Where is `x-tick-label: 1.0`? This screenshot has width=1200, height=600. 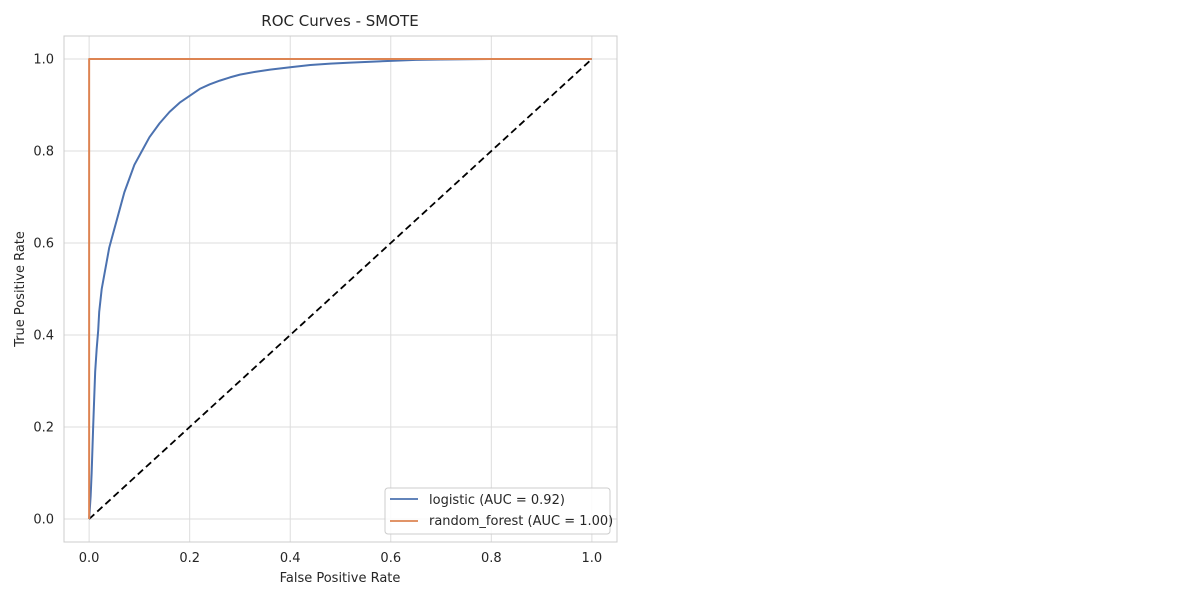
x-tick-label: 1.0 is located at coordinates (592, 558).